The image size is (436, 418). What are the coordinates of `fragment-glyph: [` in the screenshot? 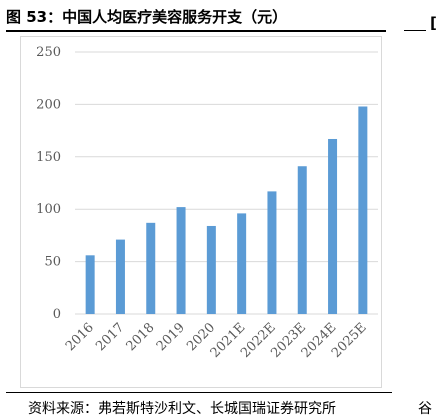 It's located at (433, 23).